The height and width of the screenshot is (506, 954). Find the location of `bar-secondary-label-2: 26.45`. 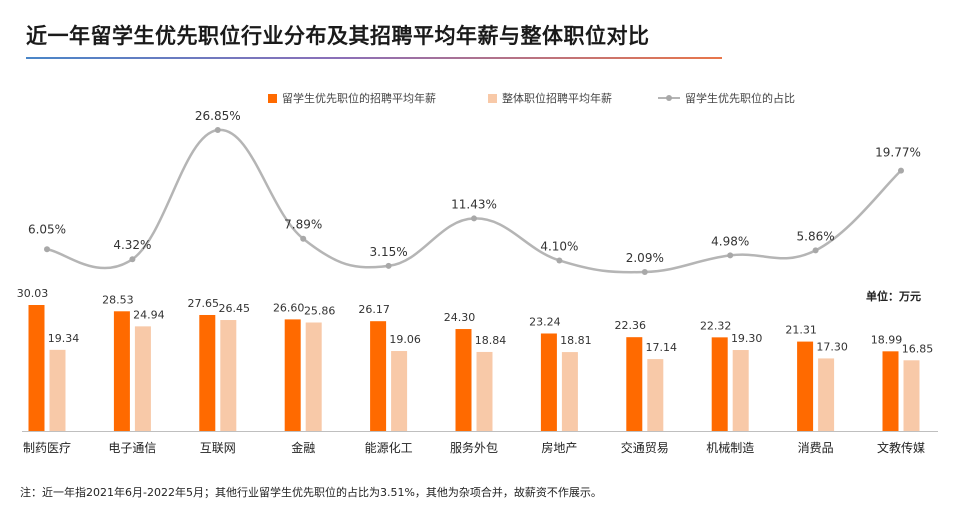

bar-secondary-label-2: 26.45 is located at coordinates (235, 308).